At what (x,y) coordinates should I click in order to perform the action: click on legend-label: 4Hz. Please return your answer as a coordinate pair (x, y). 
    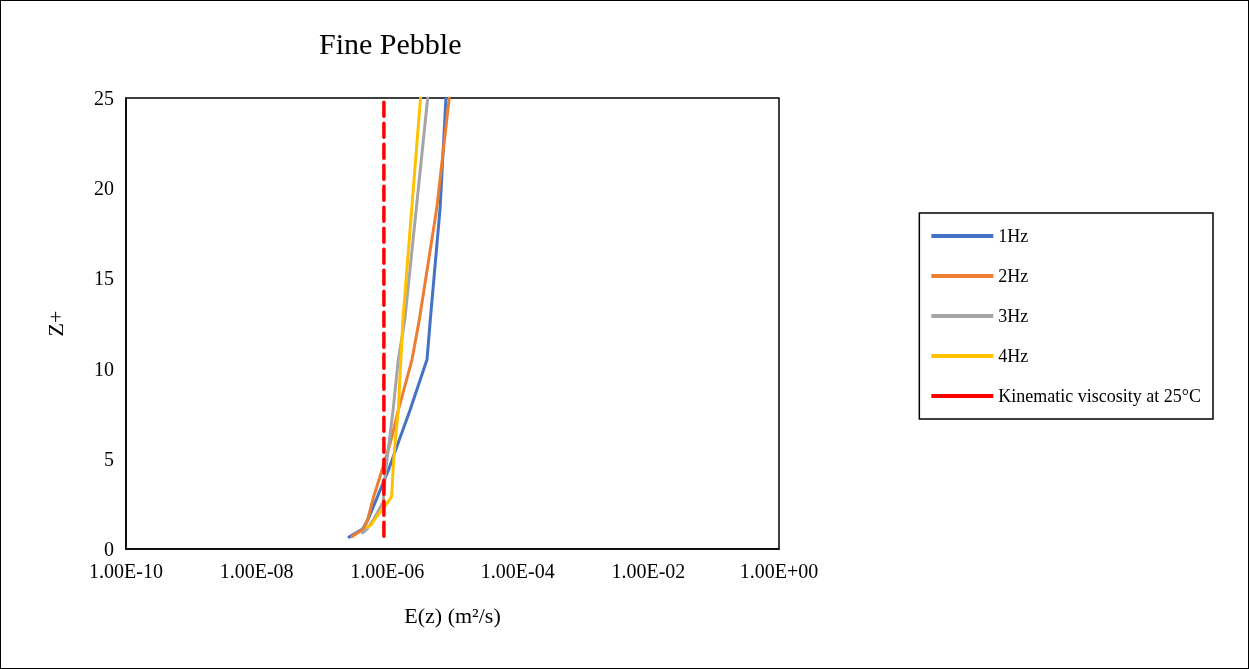
    Looking at the image, I should click on (1013, 356).